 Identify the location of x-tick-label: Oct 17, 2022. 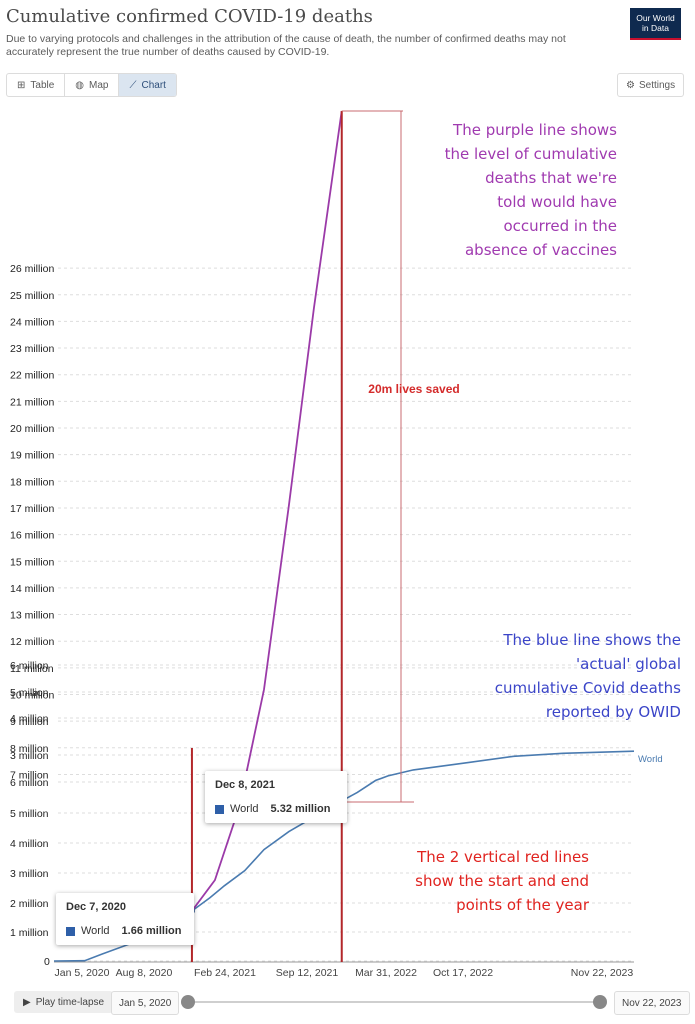
(463, 973).